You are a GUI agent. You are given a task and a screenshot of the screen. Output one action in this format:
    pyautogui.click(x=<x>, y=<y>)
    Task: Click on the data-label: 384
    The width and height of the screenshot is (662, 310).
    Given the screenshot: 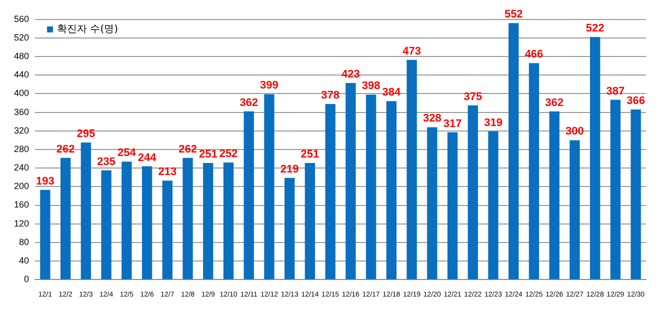 What is the action you would take?
    pyautogui.click(x=392, y=92)
    